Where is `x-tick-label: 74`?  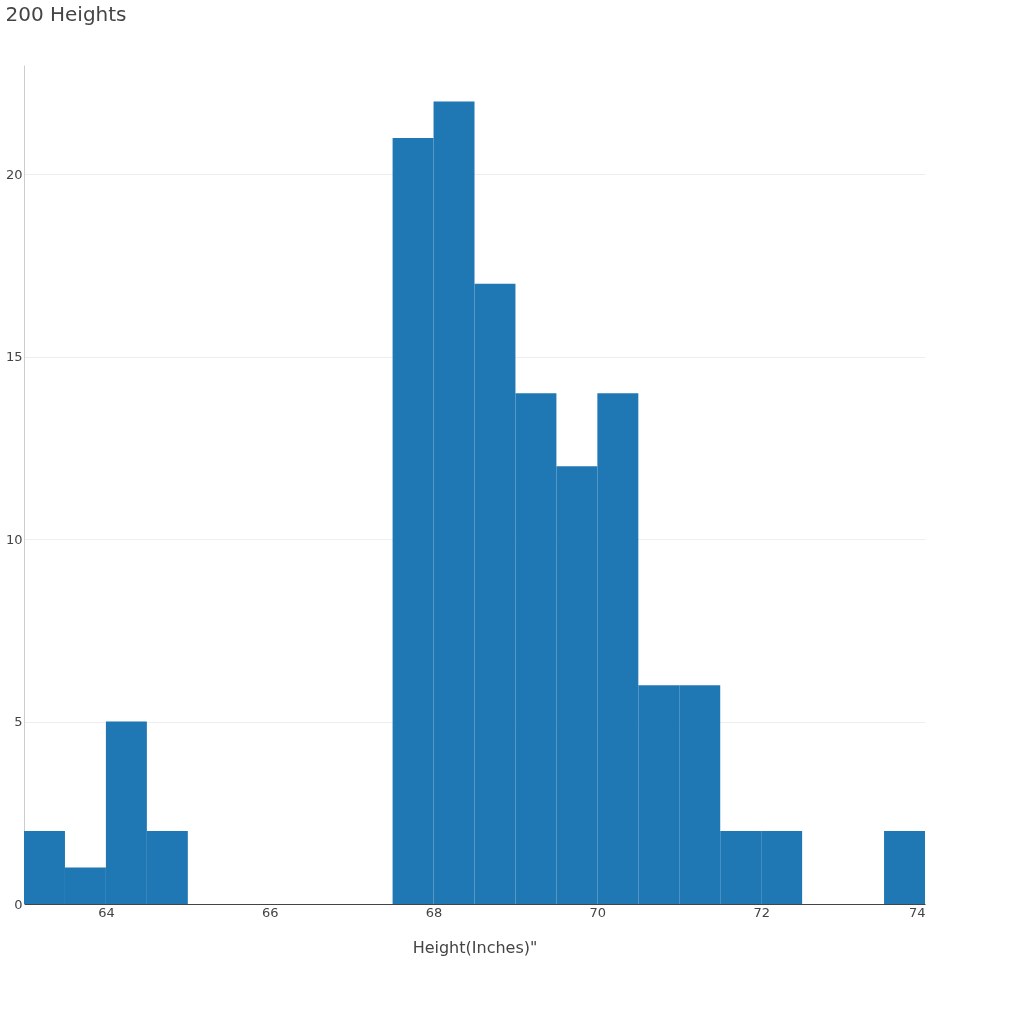
x-tick-label: 74 is located at coordinates (917, 912).